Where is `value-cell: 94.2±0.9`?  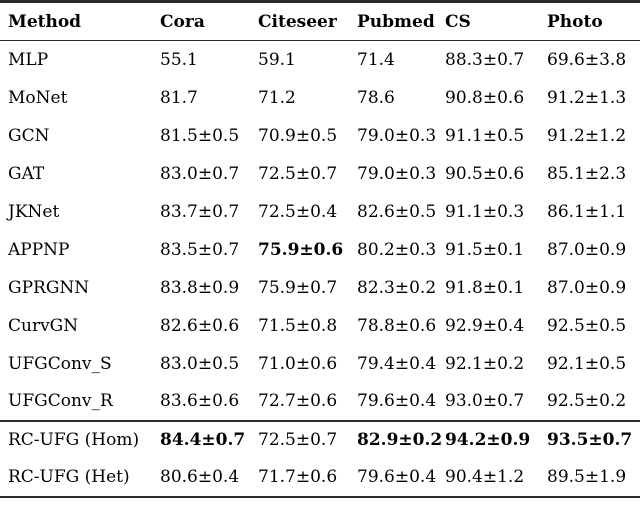 value-cell: 94.2±0.9 is located at coordinates (488, 440).